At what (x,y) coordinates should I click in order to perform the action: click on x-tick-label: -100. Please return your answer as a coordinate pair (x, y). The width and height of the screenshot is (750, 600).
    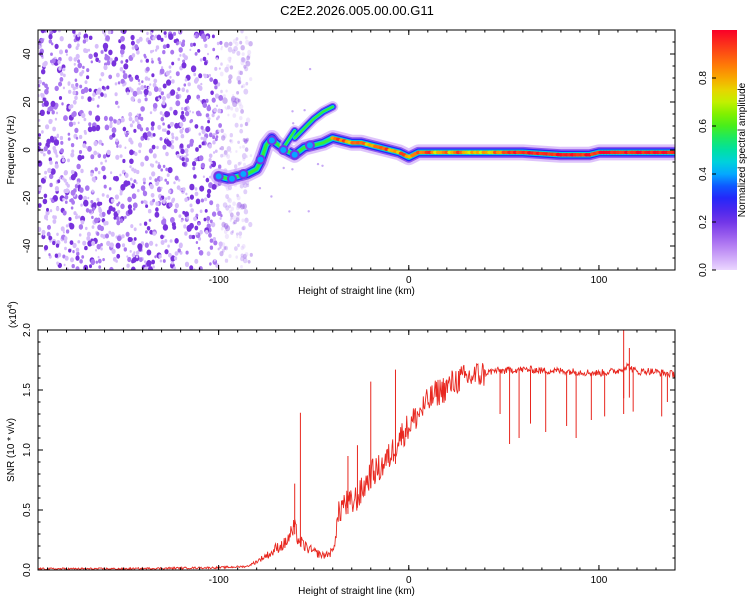
    Looking at the image, I should click on (219, 280).